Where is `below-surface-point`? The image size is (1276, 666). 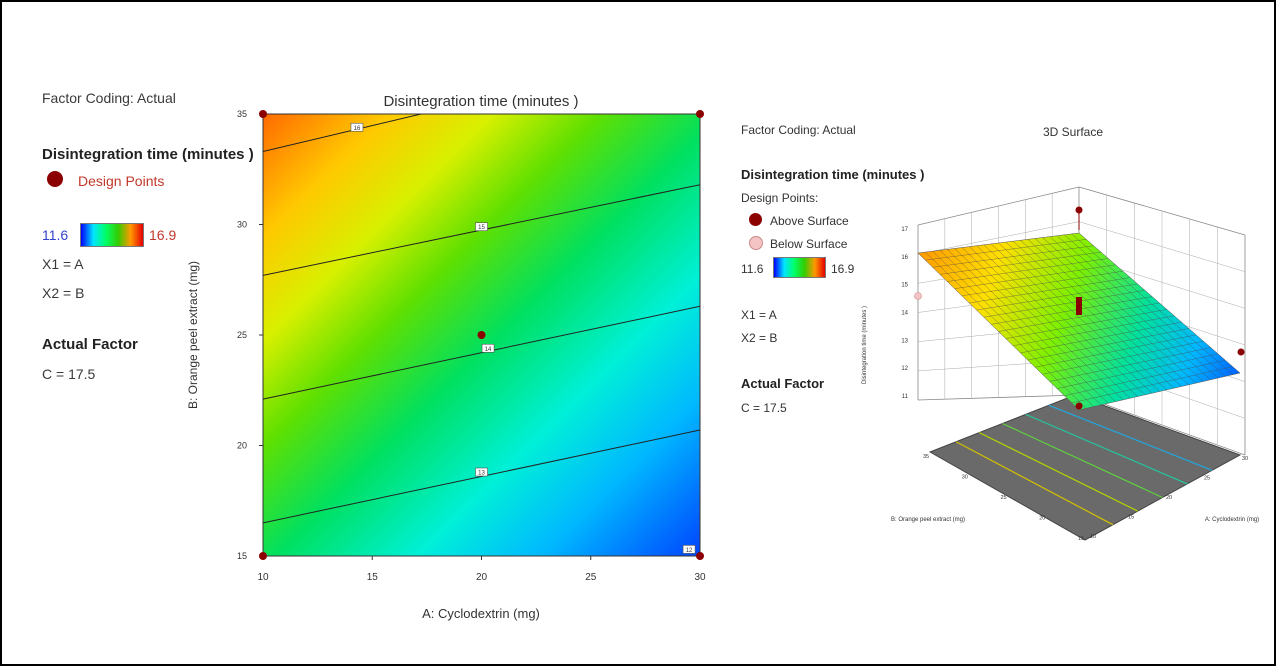 below-surface-point is located at coordinates (918, 296).